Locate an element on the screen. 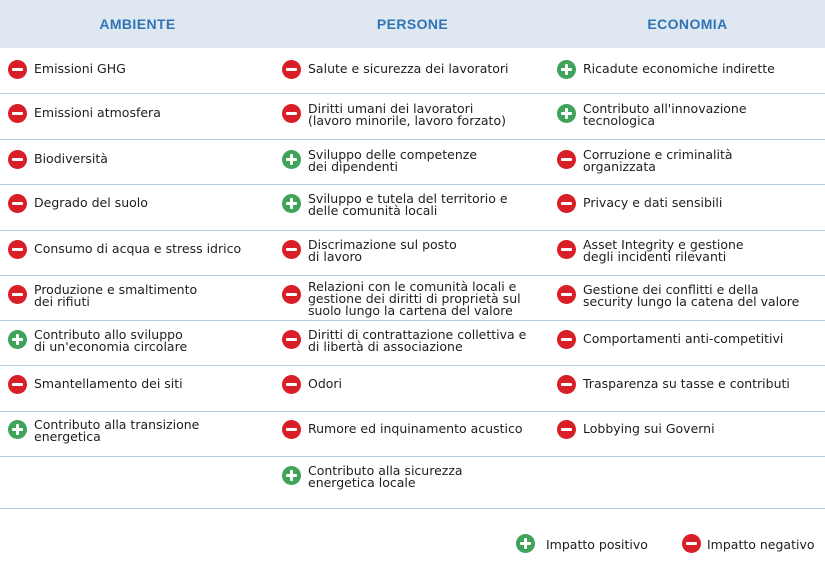  impact-label: Sviluppo delle competenze dei dipendenti is located at coordinates (393, 160).